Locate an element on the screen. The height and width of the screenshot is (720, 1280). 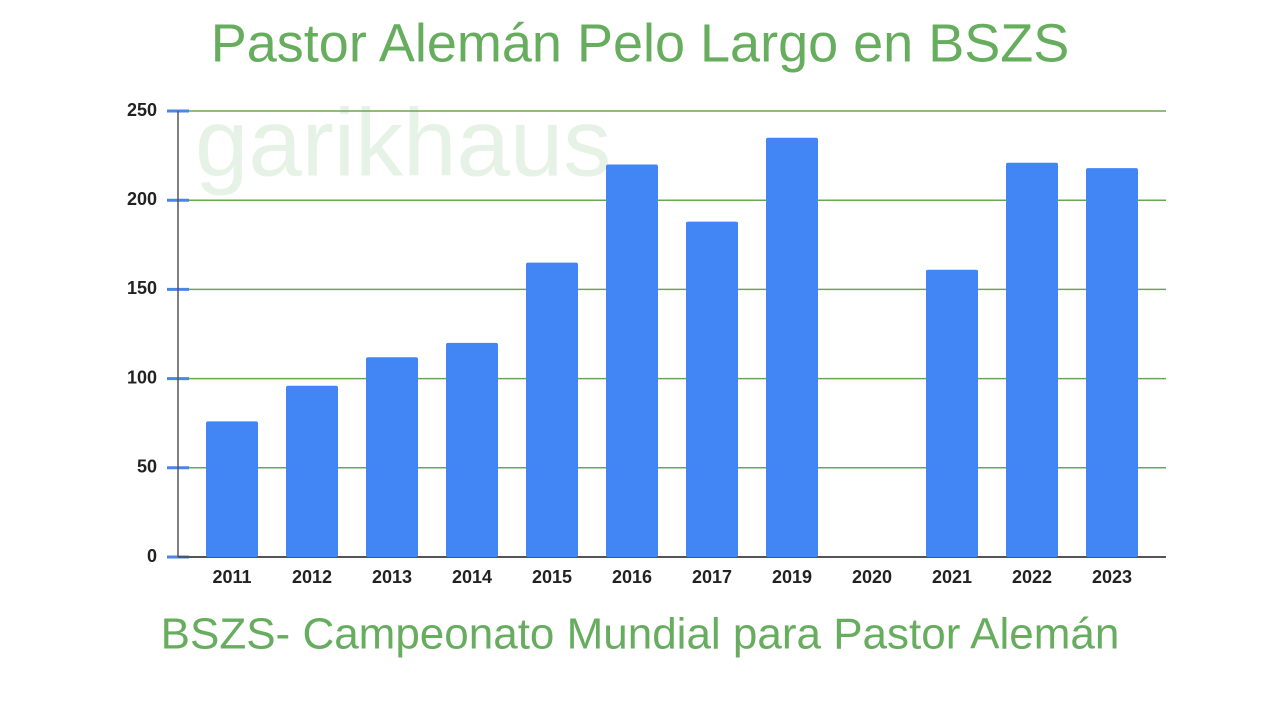
y-tick-label: 150 is located at coordinates (142, 288).